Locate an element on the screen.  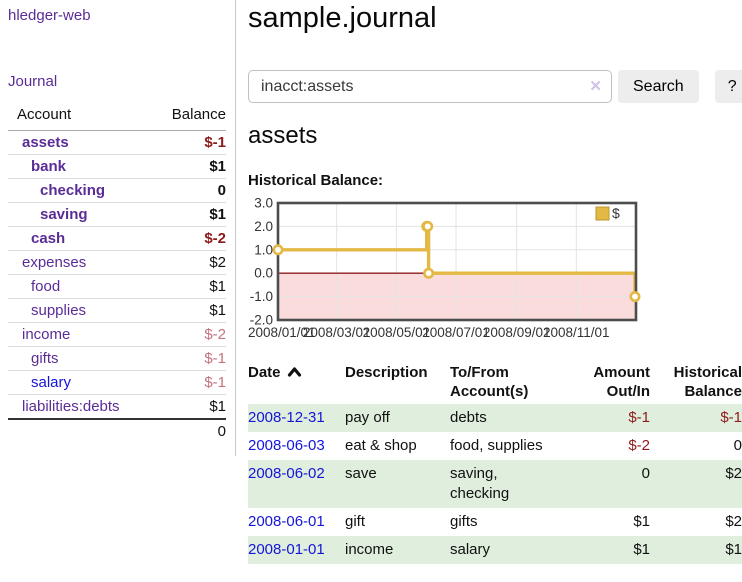
svg-text: 3.0 is located at coordinates (263, 203).